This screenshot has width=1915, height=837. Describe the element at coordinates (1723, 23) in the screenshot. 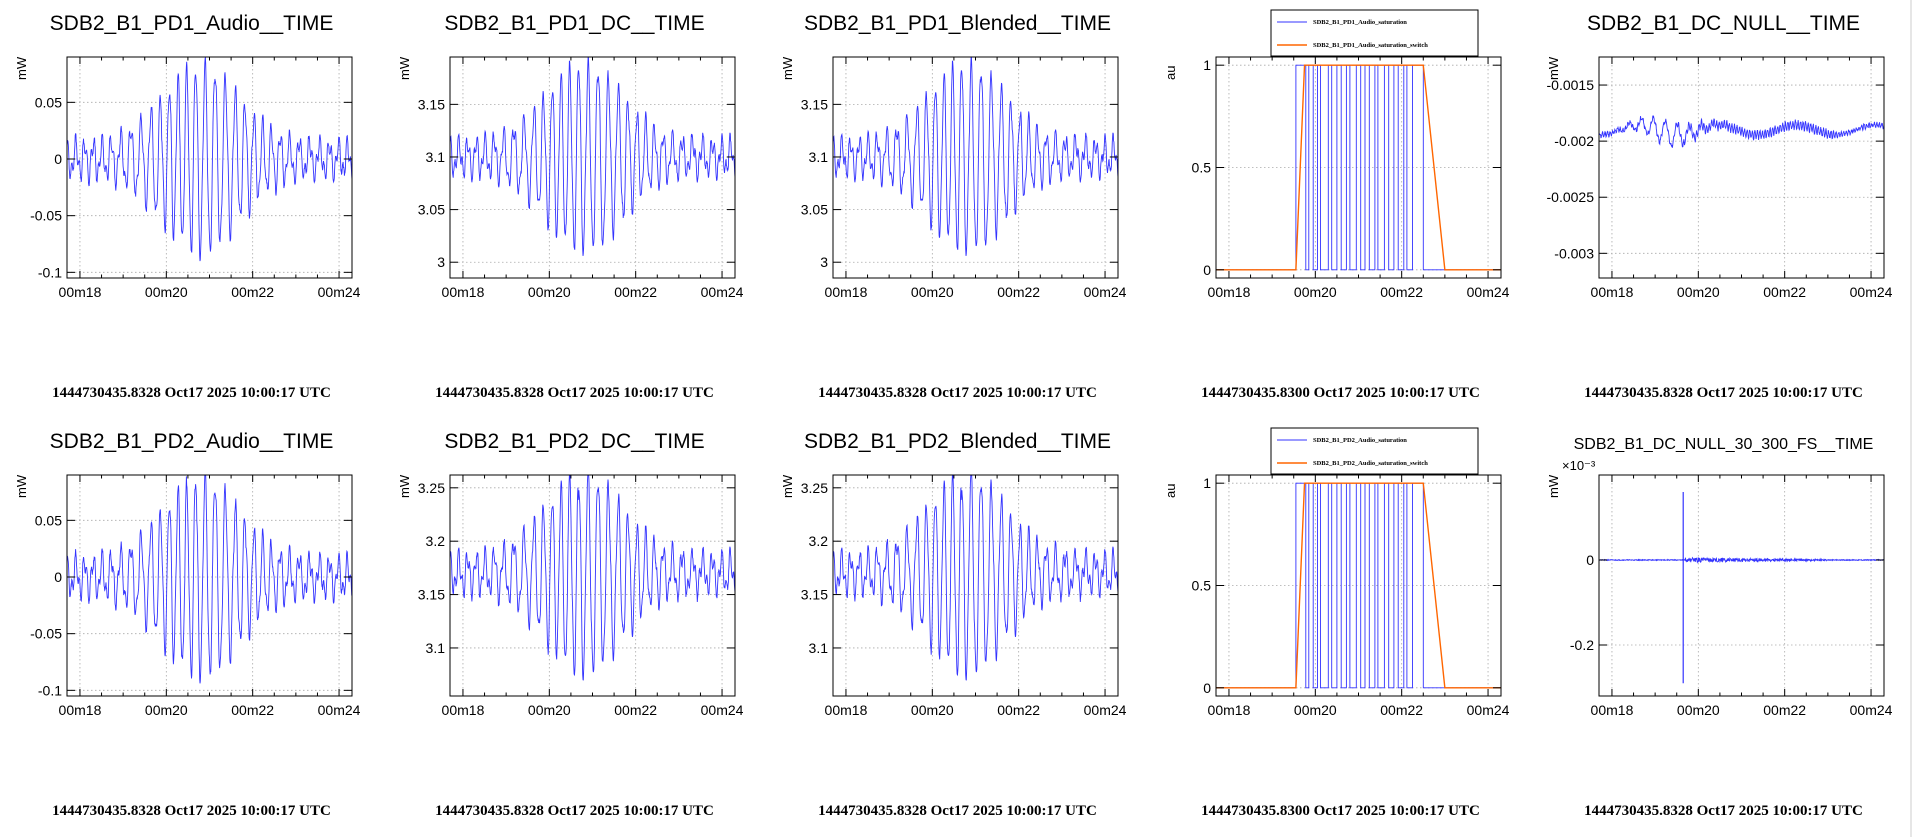

I see `plot-title: SDB2_B1_DC_NULL__TIME` at that location.